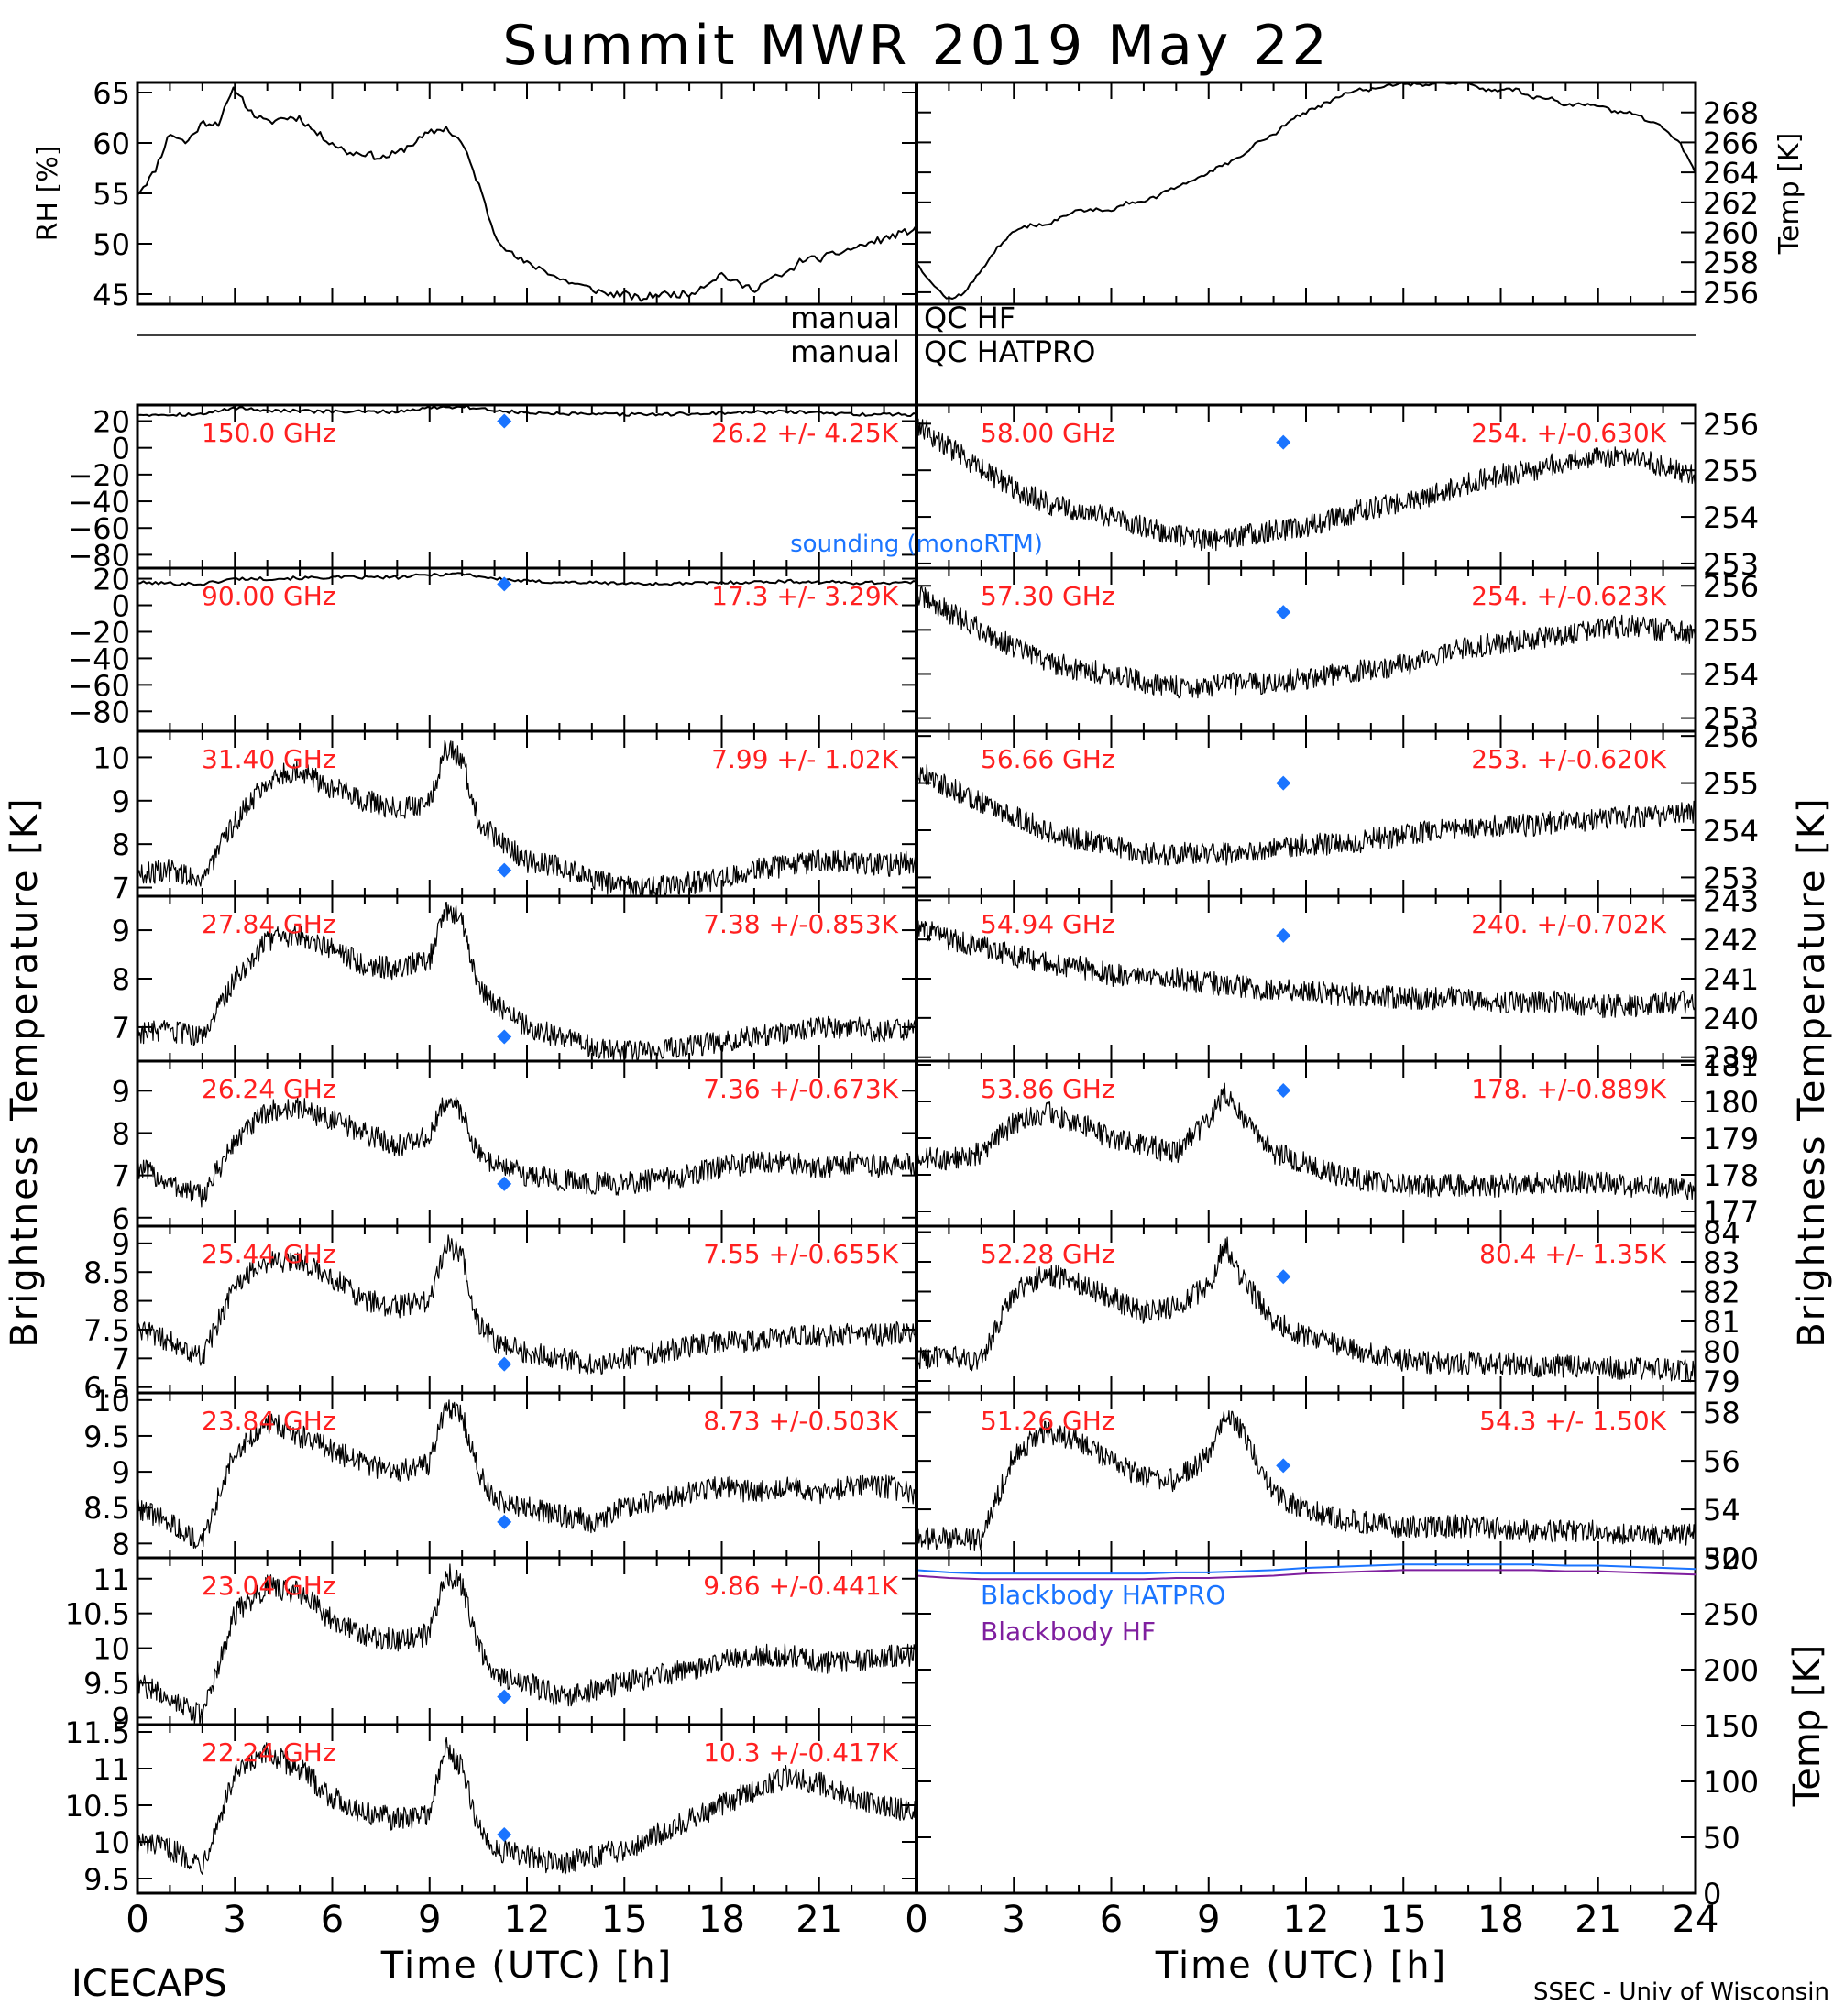 This screenshot has height=2016, width=1833. Describe the element at coordinates (99, 712) in the screenshot. I see `panel-90-00-ghz-y-tick-label: −80` at that location.